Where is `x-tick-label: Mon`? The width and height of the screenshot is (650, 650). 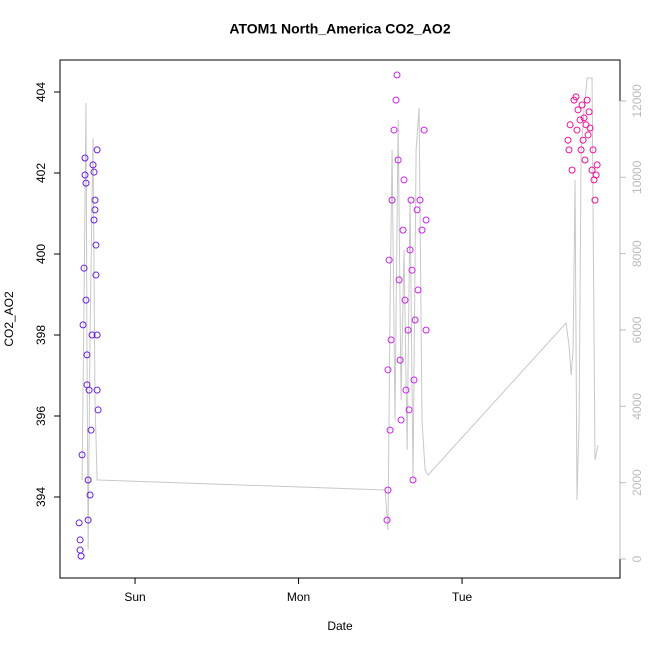
x-tick-label: Mon is located at coordinates (298, 597).